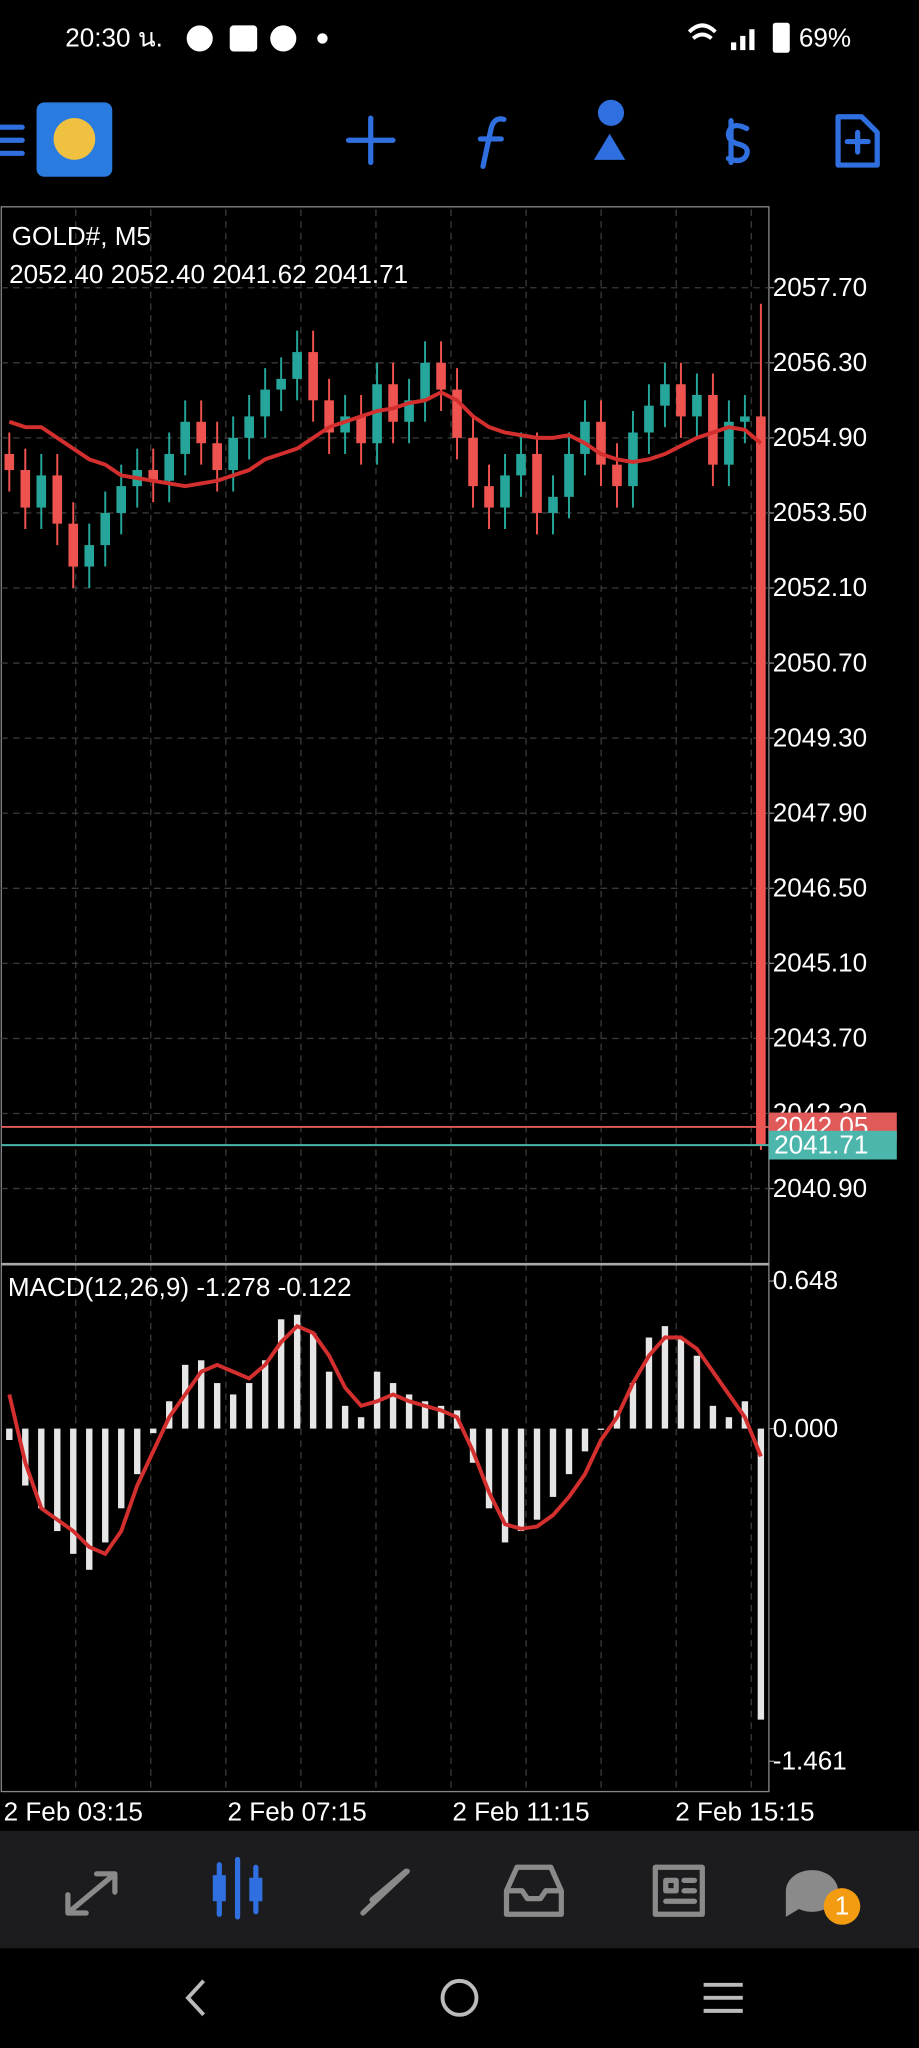 The image size is (919, 2048). What do you see at coordinates (385, 439) in the screenshot?
I see `moving-average` at bounding box center [385, 439].